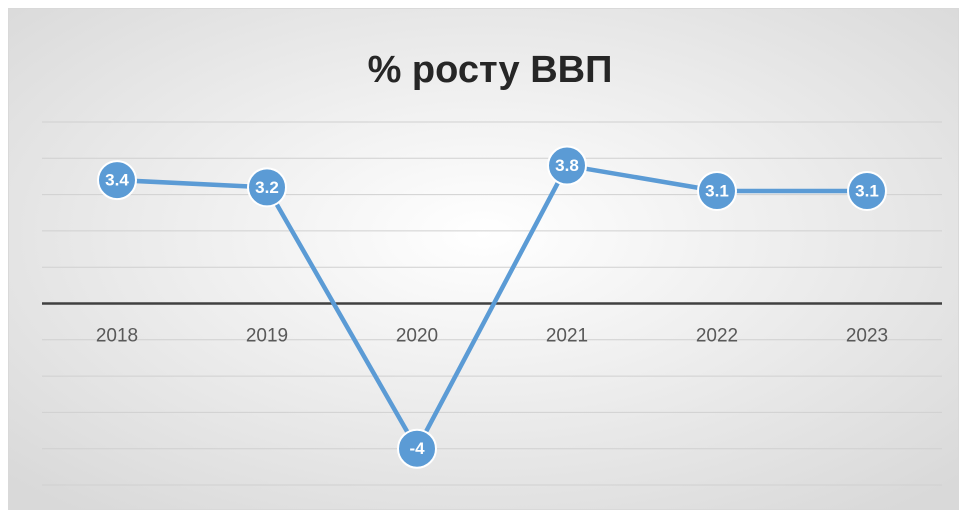 Image resolution: width=960 pixels, height=516 pixels. Describe the element at coordinates (717, 336) in the screenshot. I see `x-tick-label: 2022` at that location.